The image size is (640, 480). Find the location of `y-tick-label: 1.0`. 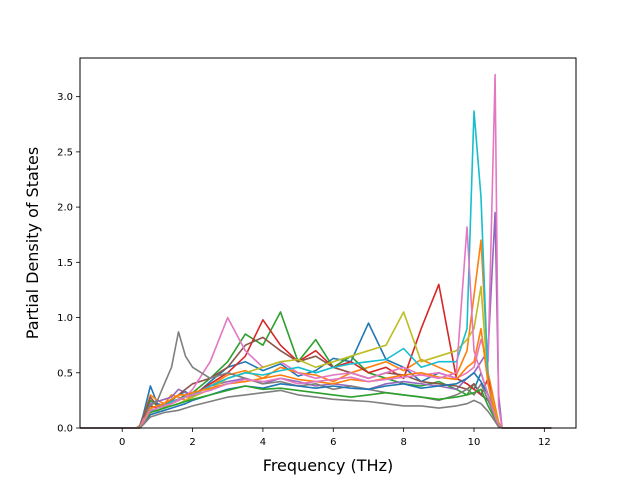

y-tick-label: 1.0 is located at coordinates (65, 318).